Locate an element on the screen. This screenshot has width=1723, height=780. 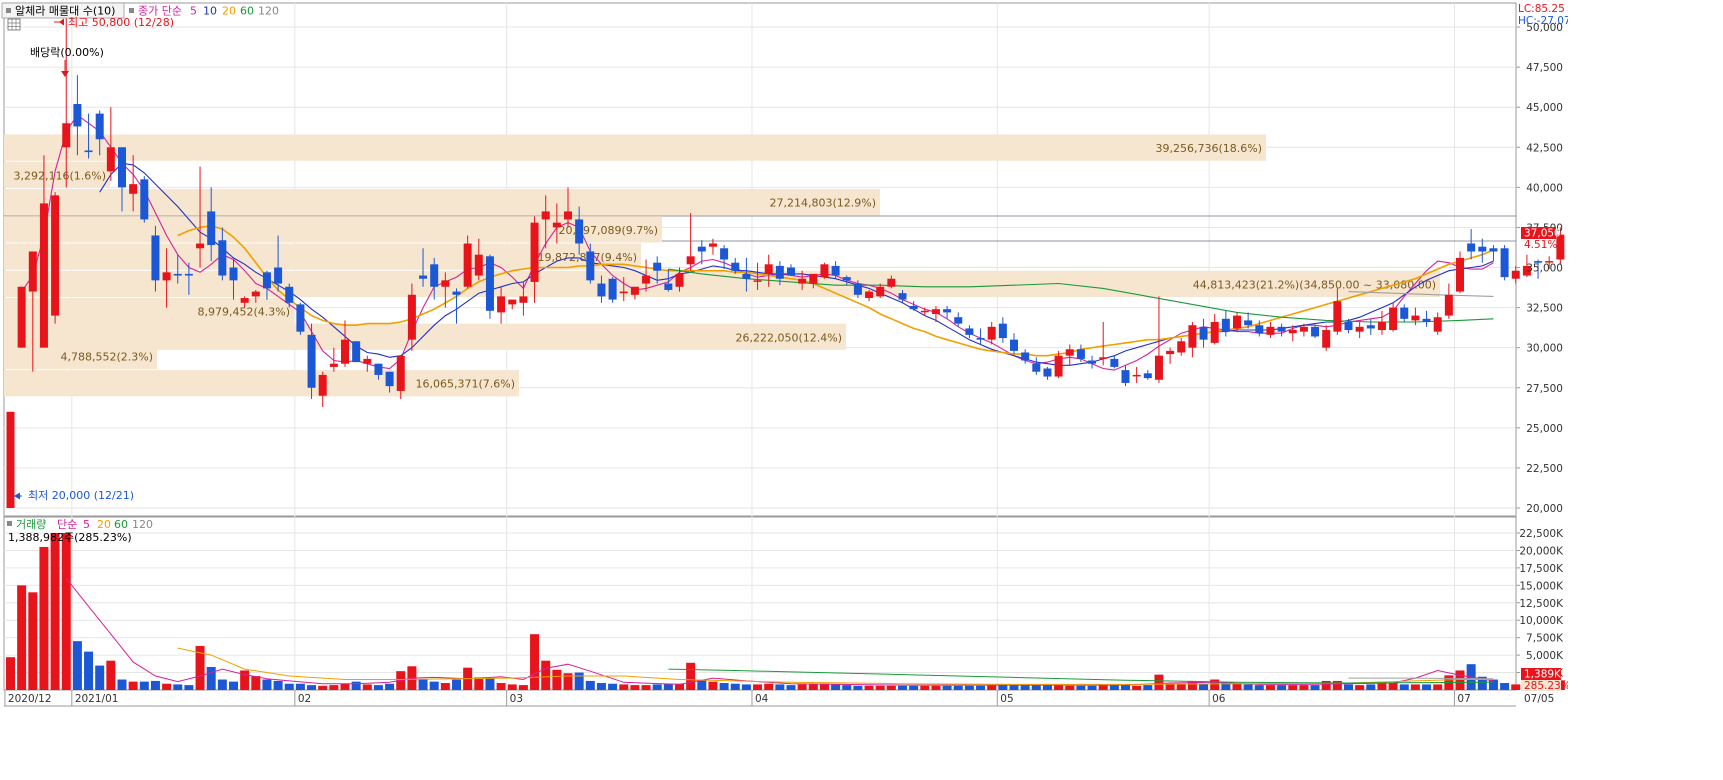
table-icon is located at coordinates (14, 24).